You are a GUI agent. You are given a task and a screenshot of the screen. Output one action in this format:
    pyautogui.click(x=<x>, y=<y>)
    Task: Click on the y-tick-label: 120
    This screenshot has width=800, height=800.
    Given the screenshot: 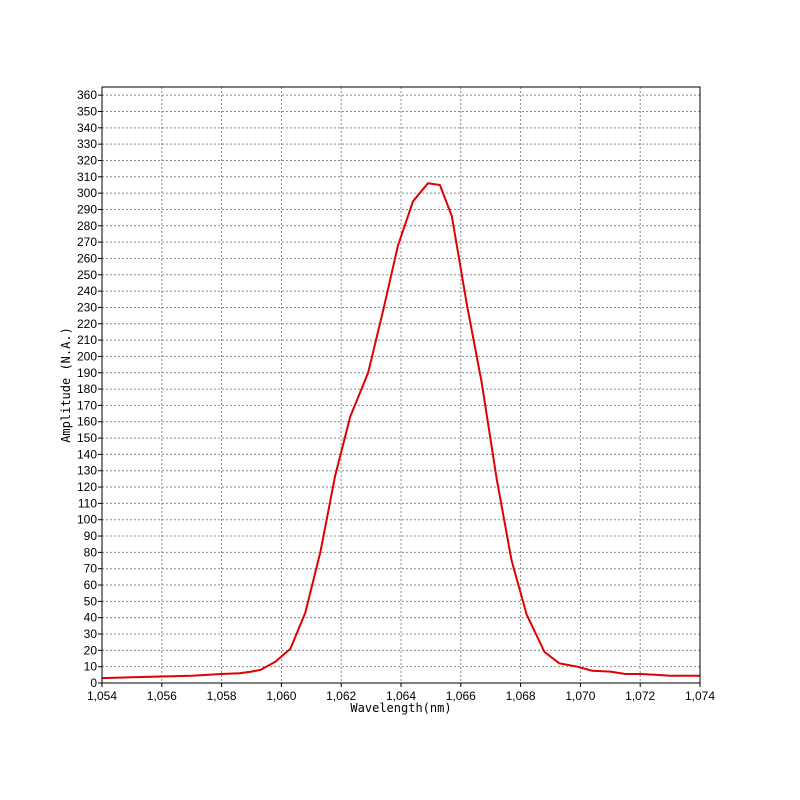 What is the action you would take?
    pyautogui.click(x=87, y=487)
    